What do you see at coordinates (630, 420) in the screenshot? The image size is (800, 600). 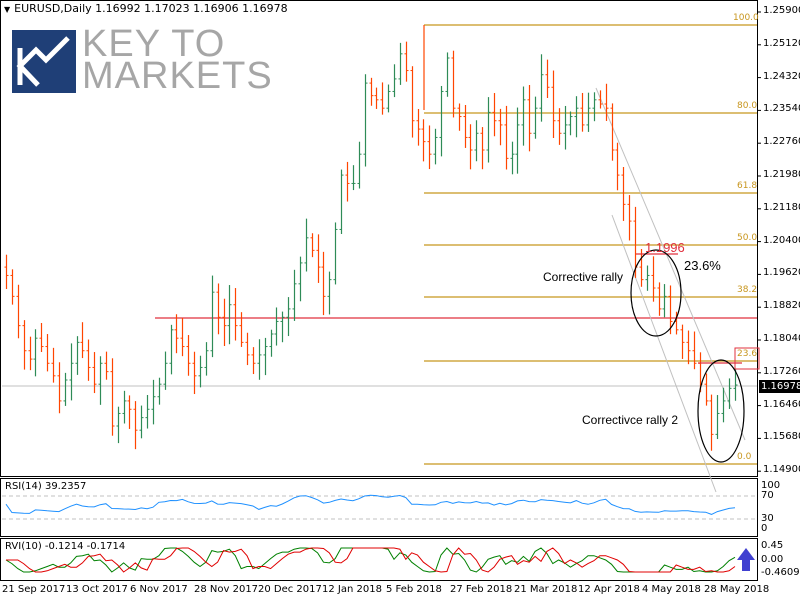 I see `corrective-rally-2-label: Correctivce rally 2` at bounding box center [630, 420].